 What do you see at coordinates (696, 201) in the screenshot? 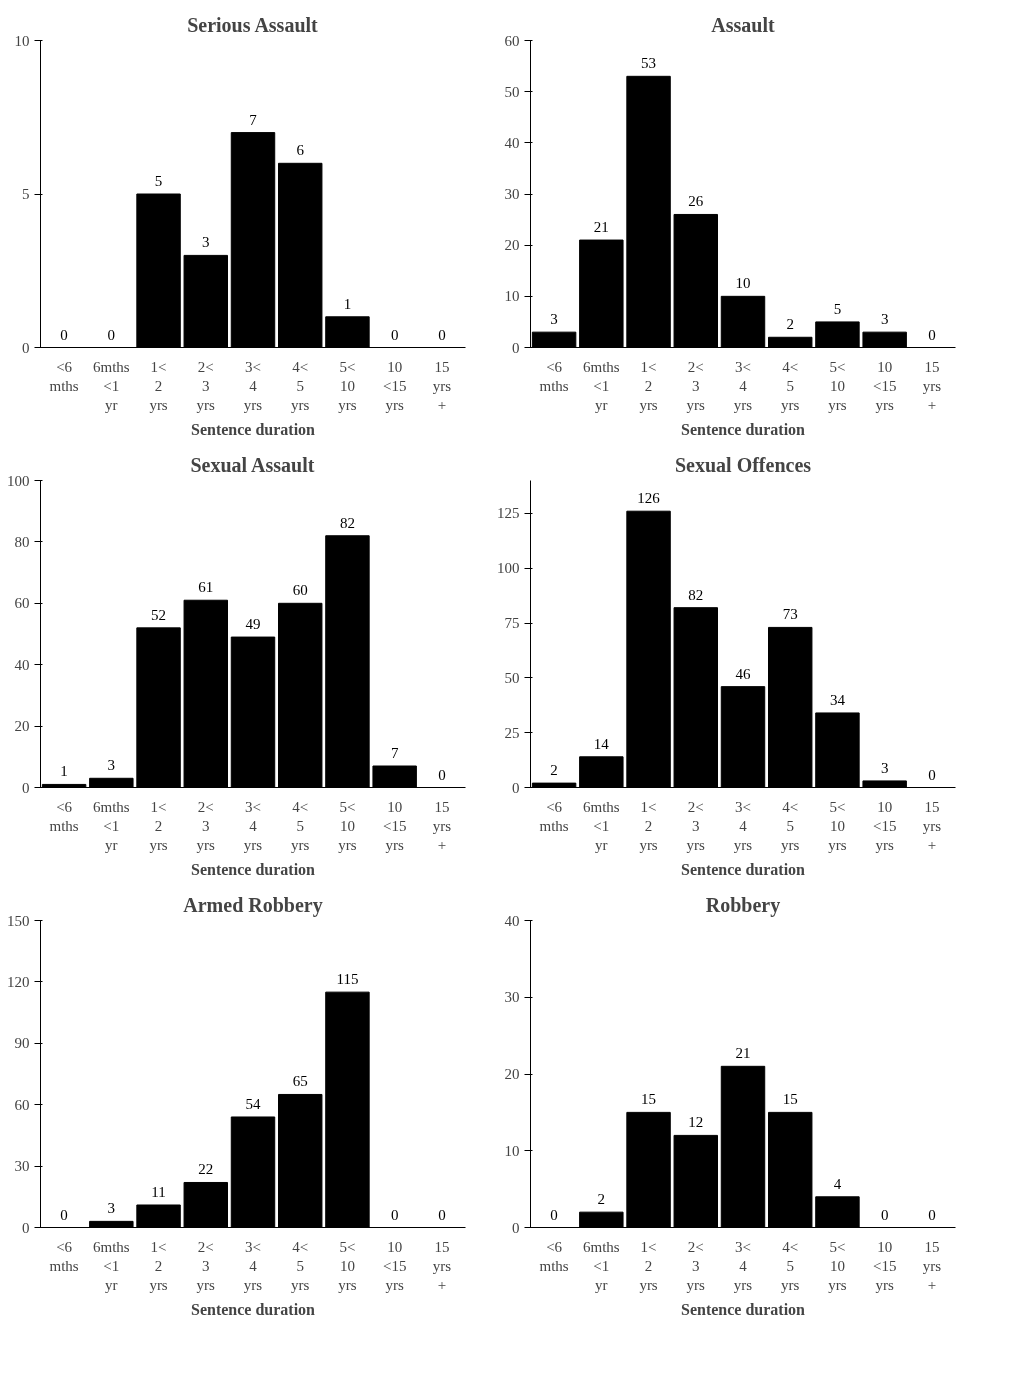
I see `data-label: 26` at bounding box center [696, 201].